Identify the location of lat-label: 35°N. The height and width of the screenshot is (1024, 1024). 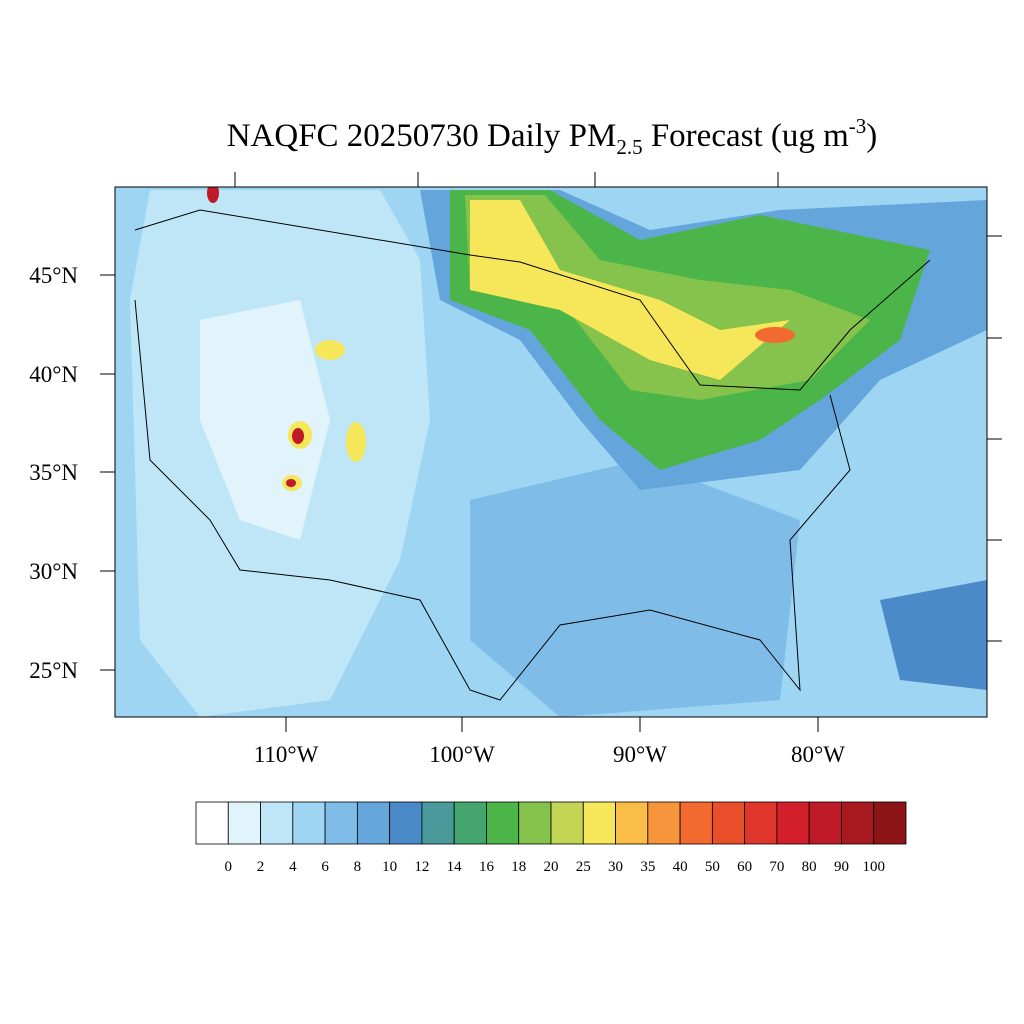
(53, 472).